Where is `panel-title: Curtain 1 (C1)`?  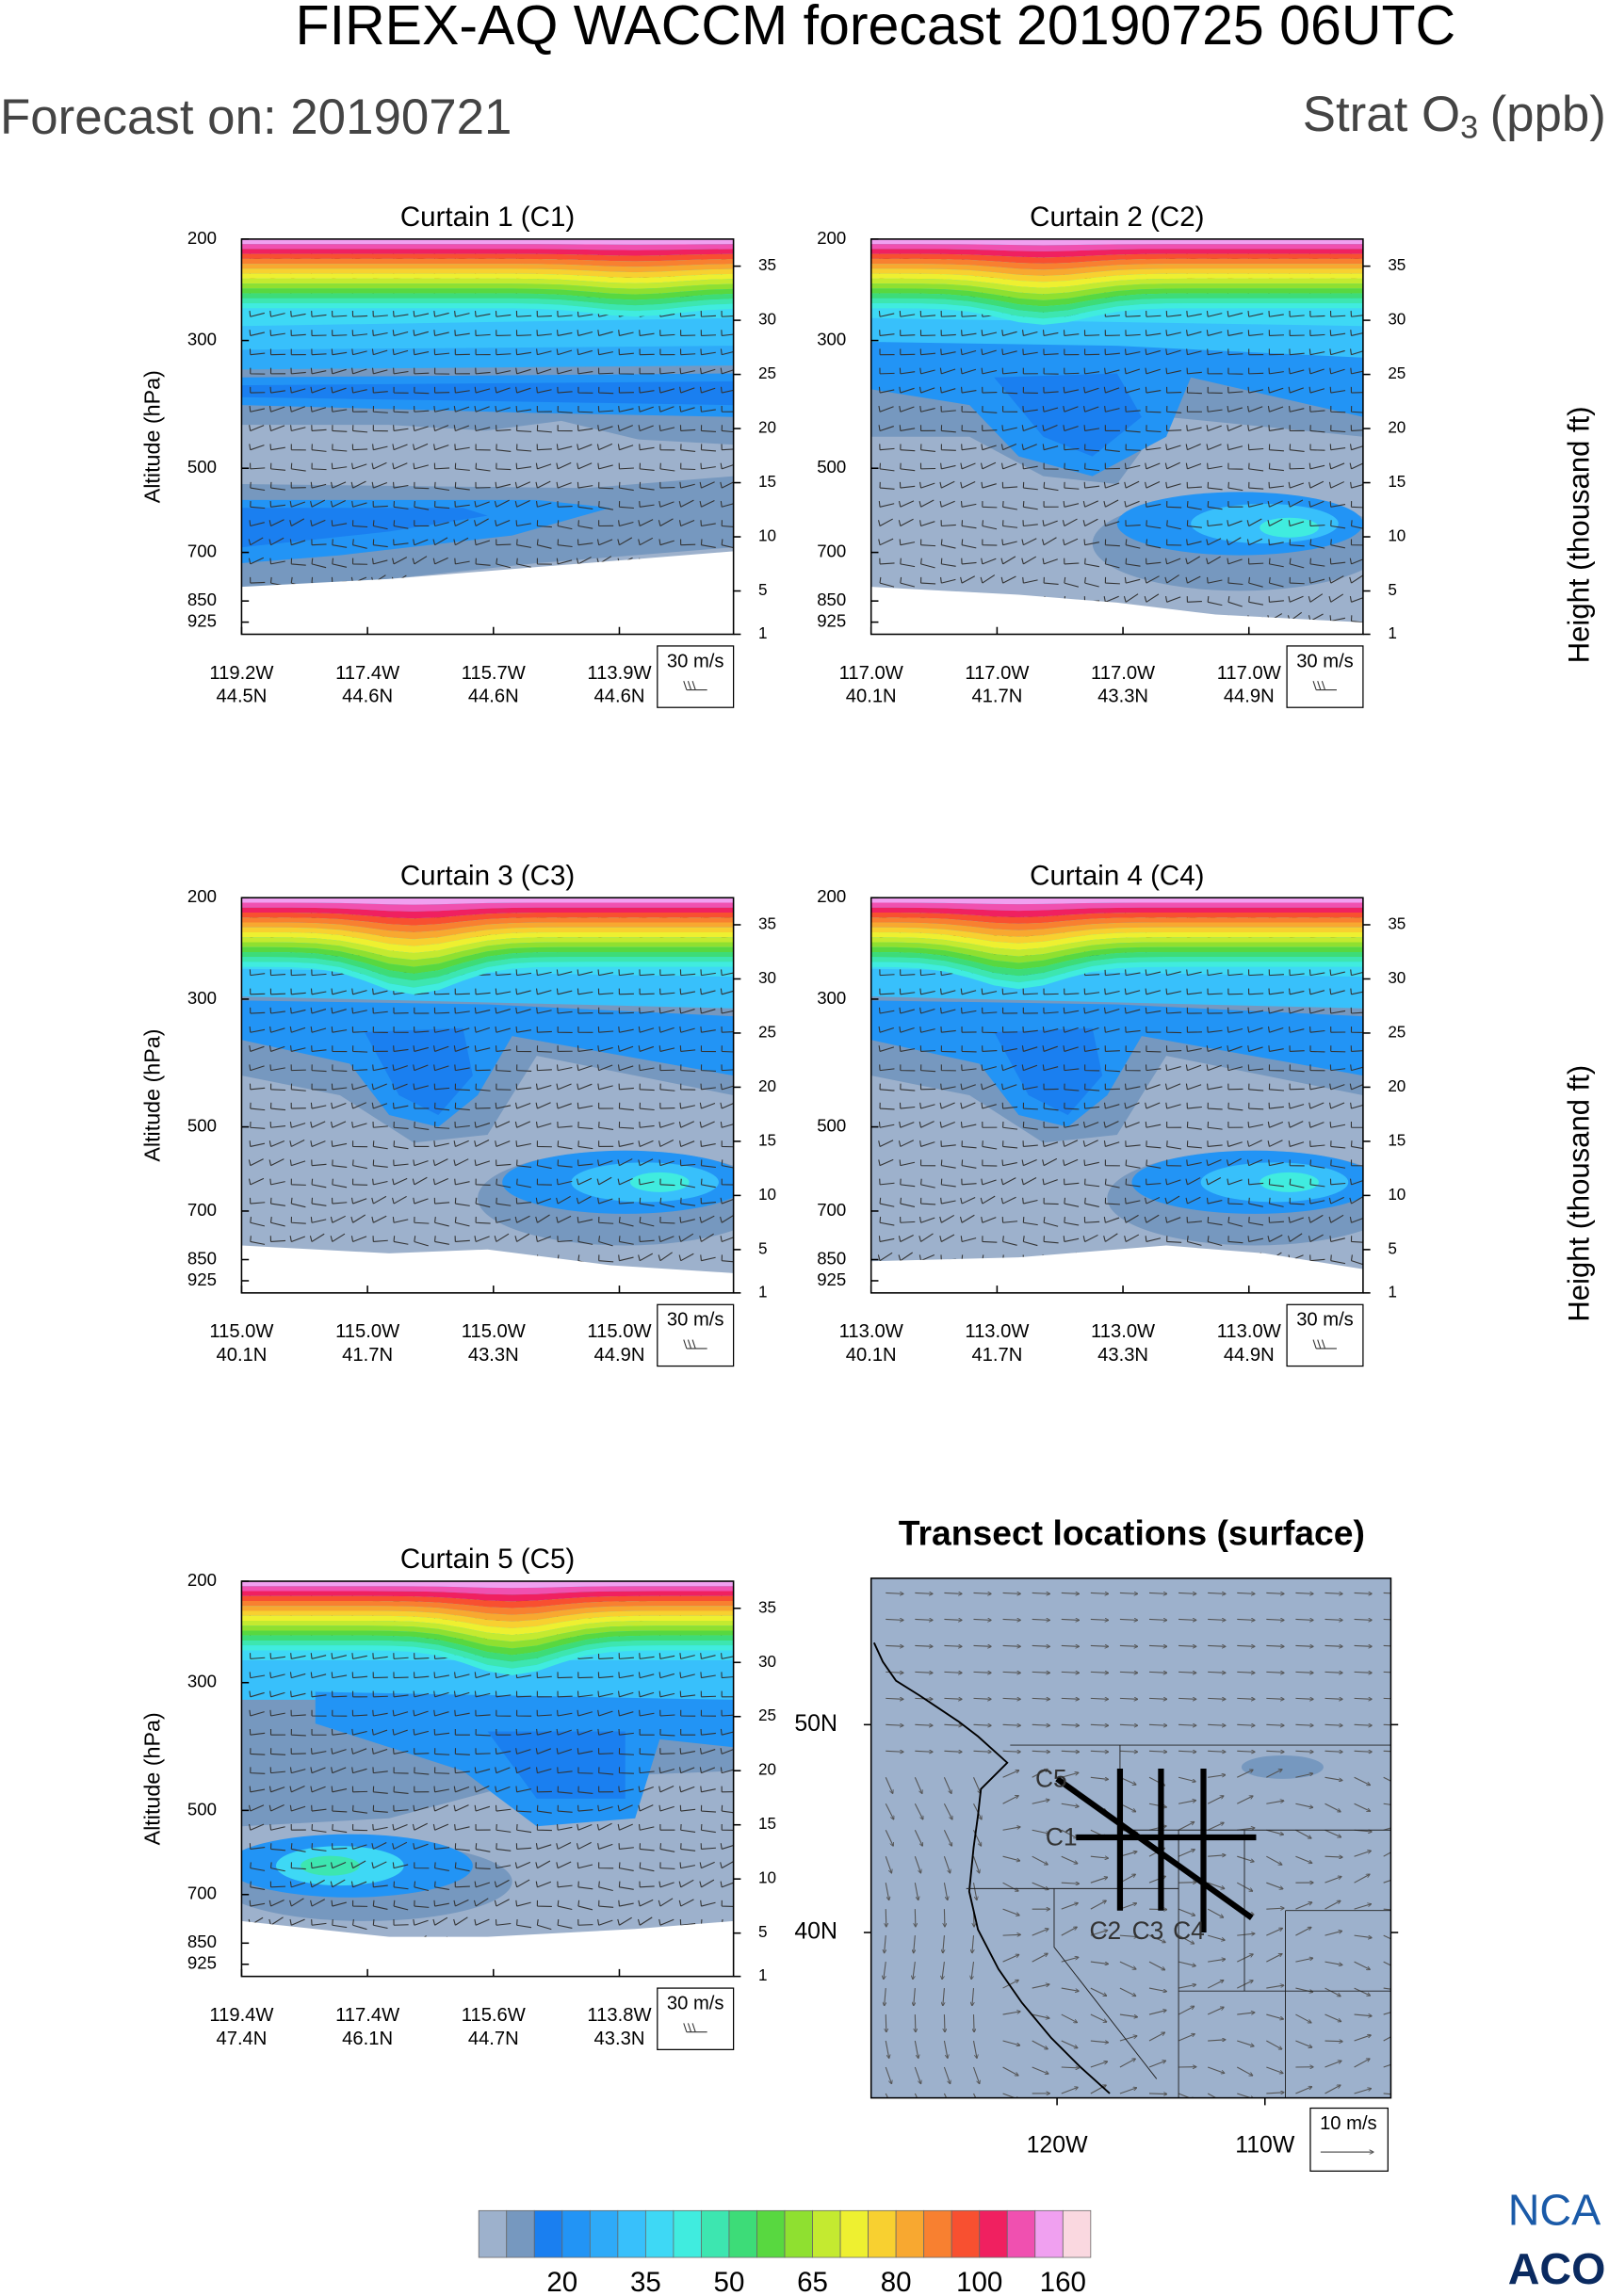
panel-title: Curtain 1 (C1) is located at coordinates (487, 217).